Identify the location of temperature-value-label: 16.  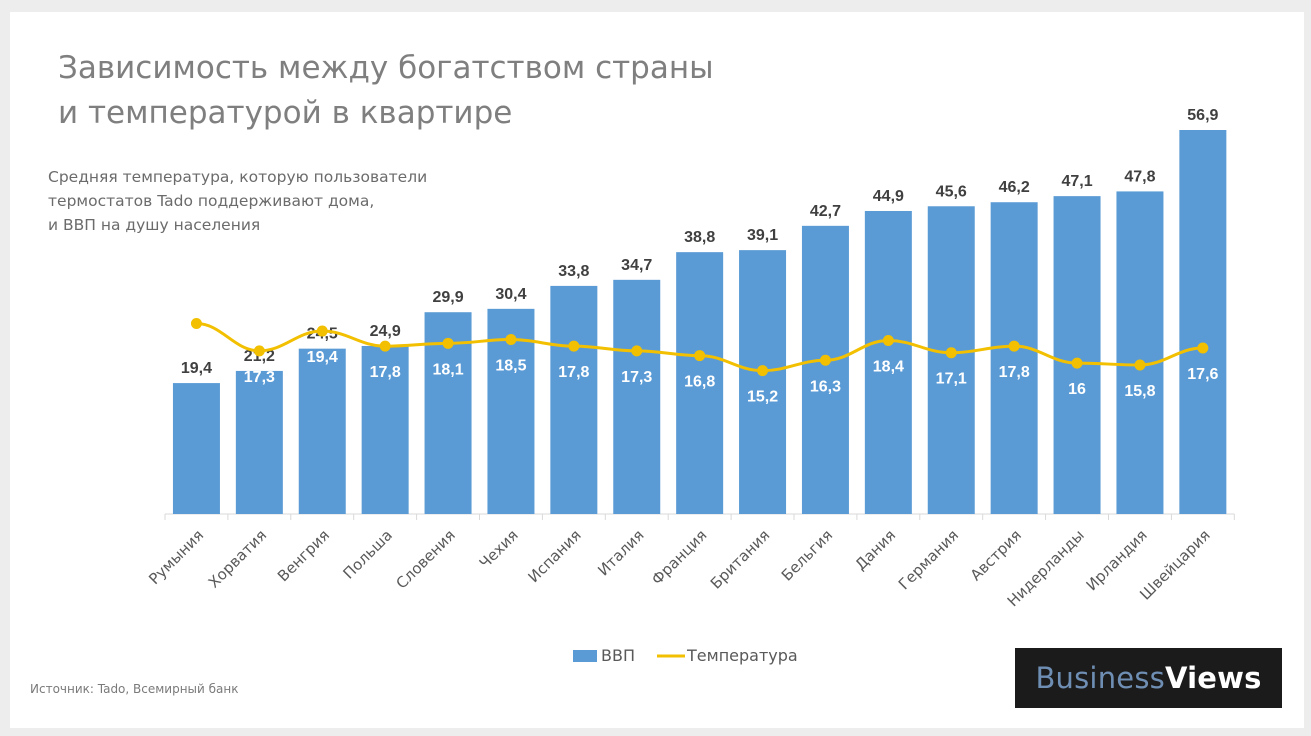
(1077, 389).